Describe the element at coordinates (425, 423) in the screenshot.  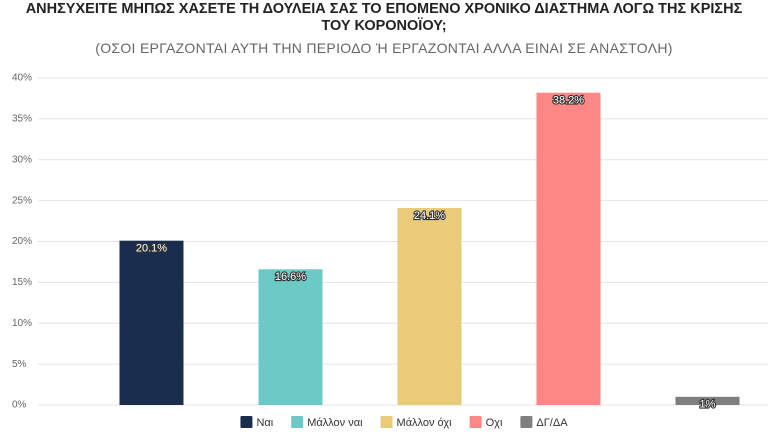
I see `legend-label: Μάλλον όχι` at that location.